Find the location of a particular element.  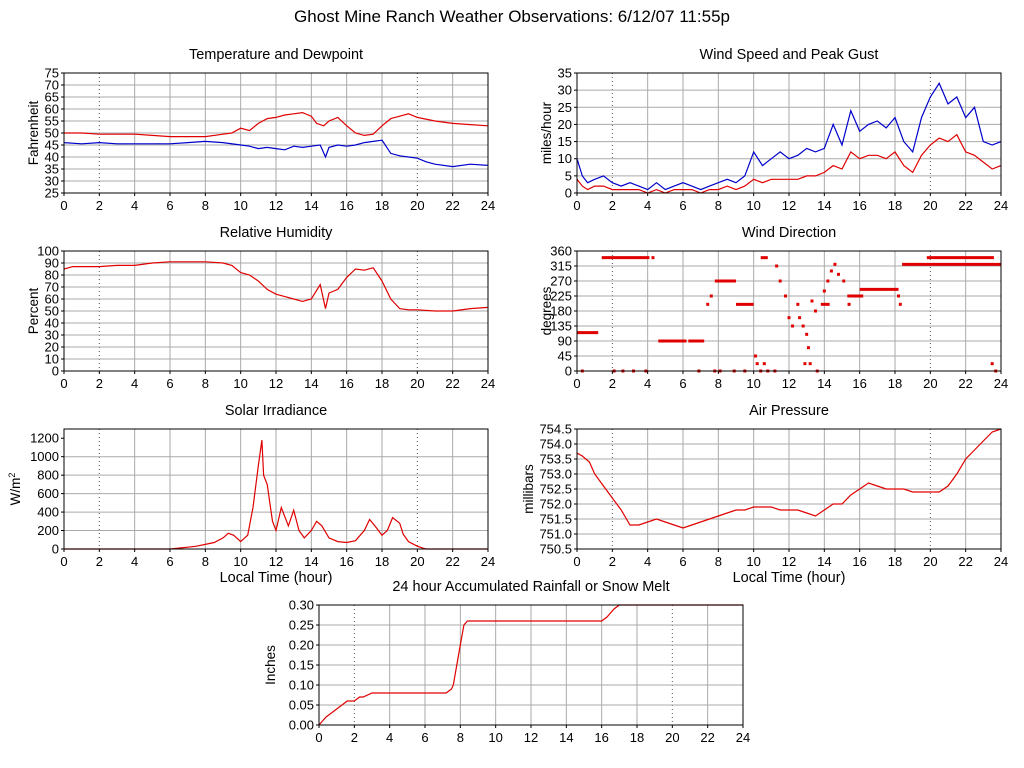

y-tick-label: 45 is located at coordinates (565, 356).